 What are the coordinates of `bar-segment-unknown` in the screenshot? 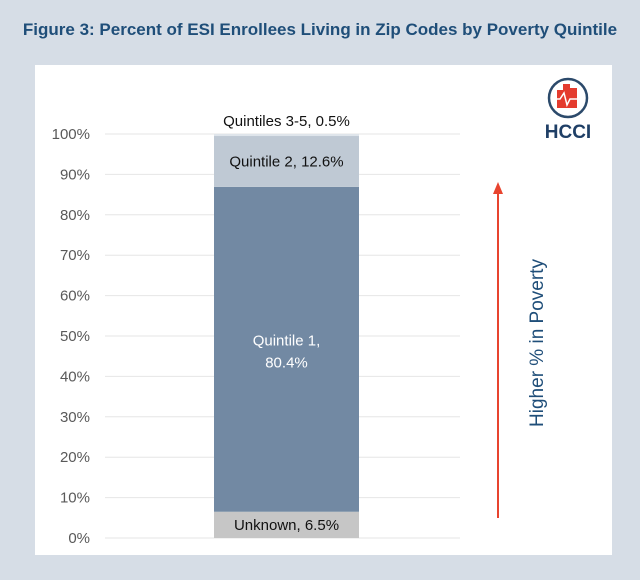 It's located at (286, 524).